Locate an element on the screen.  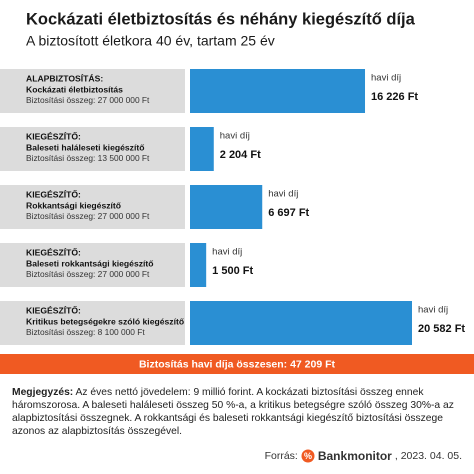
total-label: Biztosítás havi díja összesen: 47 209 Ft is located at coordinates (237, 364).